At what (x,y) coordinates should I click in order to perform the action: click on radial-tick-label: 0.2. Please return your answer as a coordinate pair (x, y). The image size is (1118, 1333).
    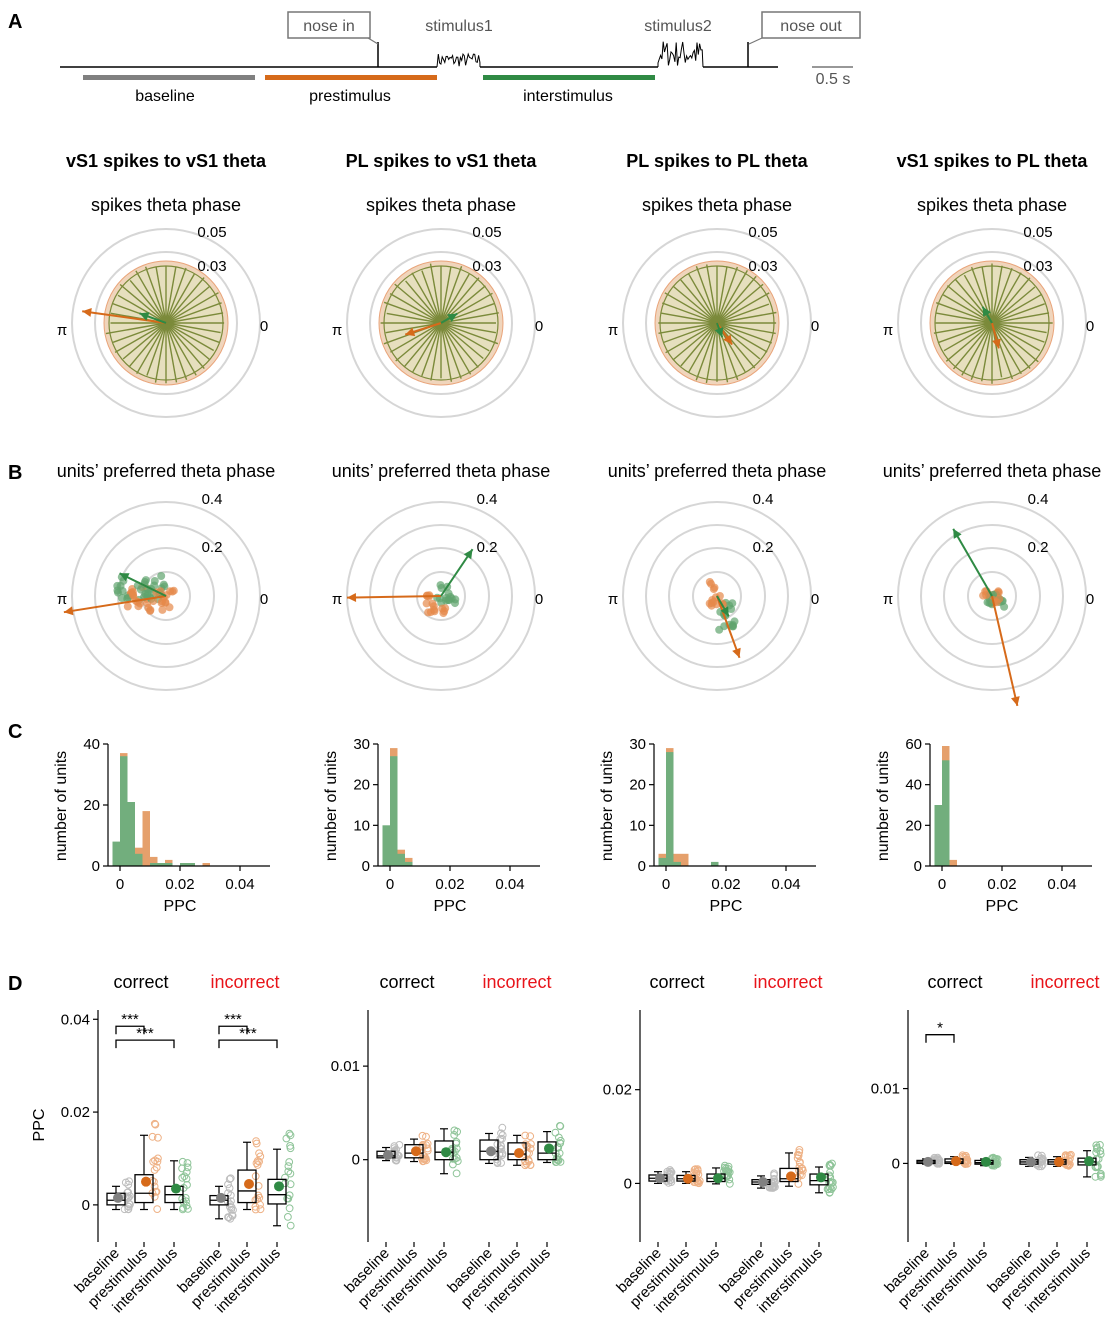
    Looking at the image, I should click on (763, 547).